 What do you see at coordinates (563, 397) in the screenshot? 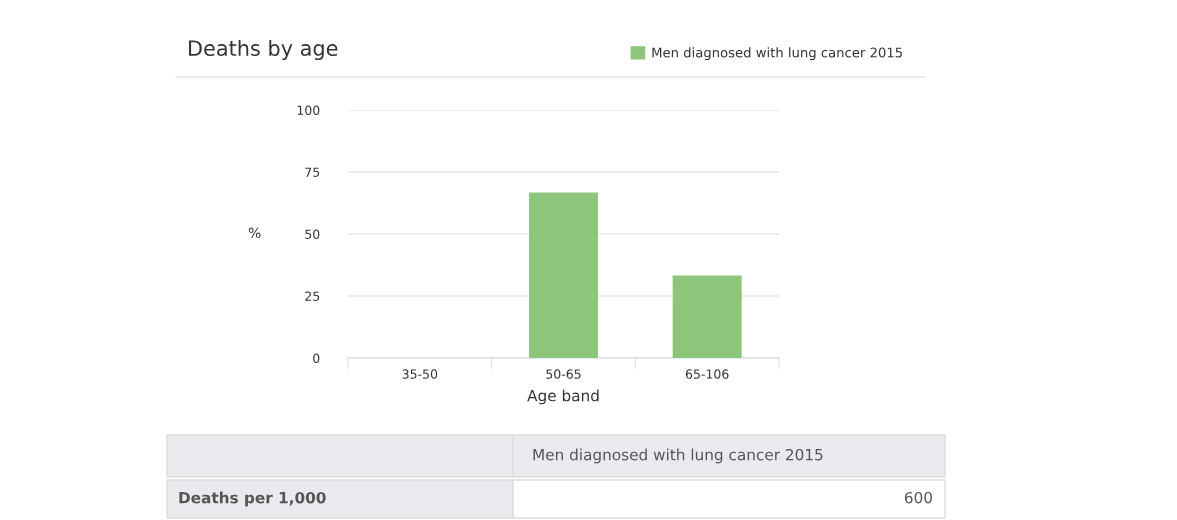
I see `x-axis-title: Age band` at bounding box center [563, 397].